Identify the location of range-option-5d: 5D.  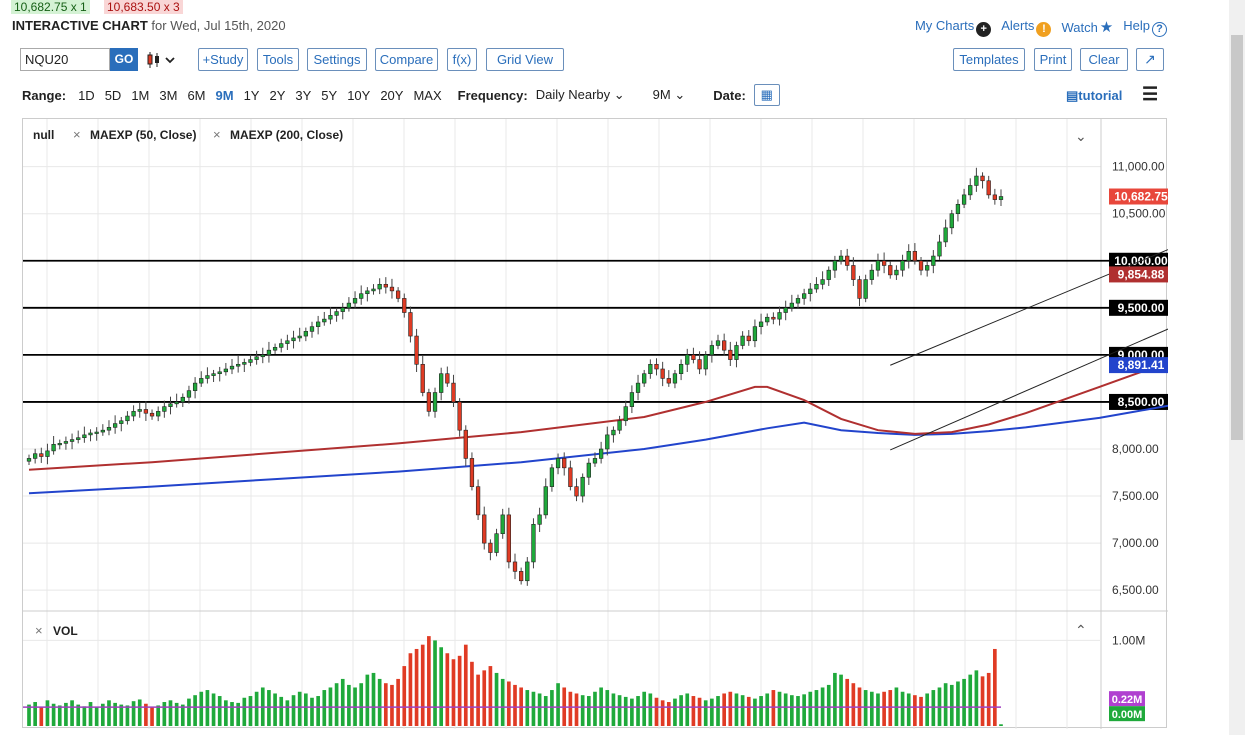
(113, 95).